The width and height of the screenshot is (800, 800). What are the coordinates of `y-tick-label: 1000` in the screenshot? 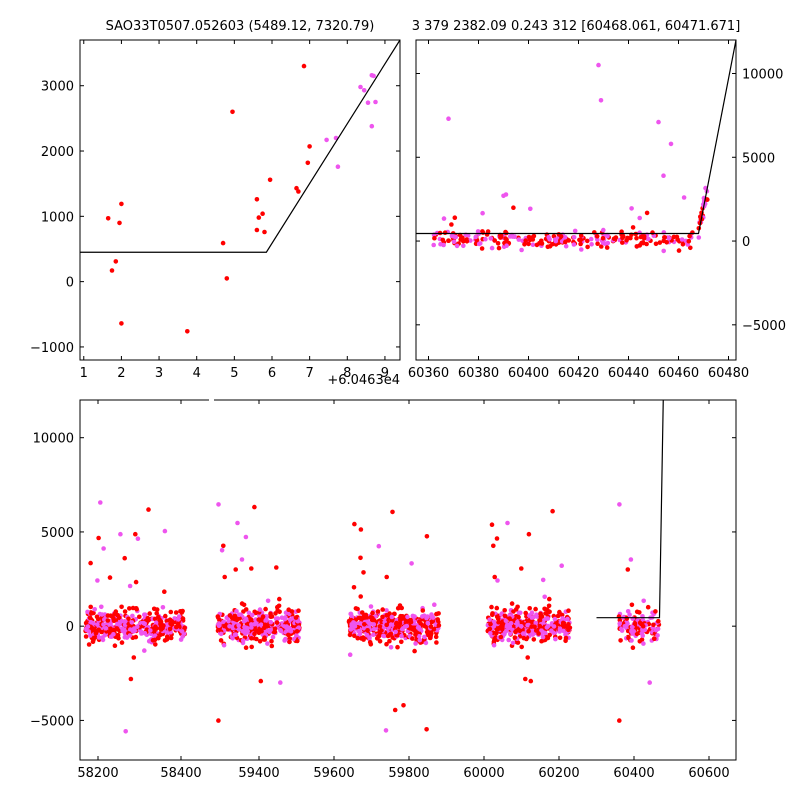 It's located at (57, 217).